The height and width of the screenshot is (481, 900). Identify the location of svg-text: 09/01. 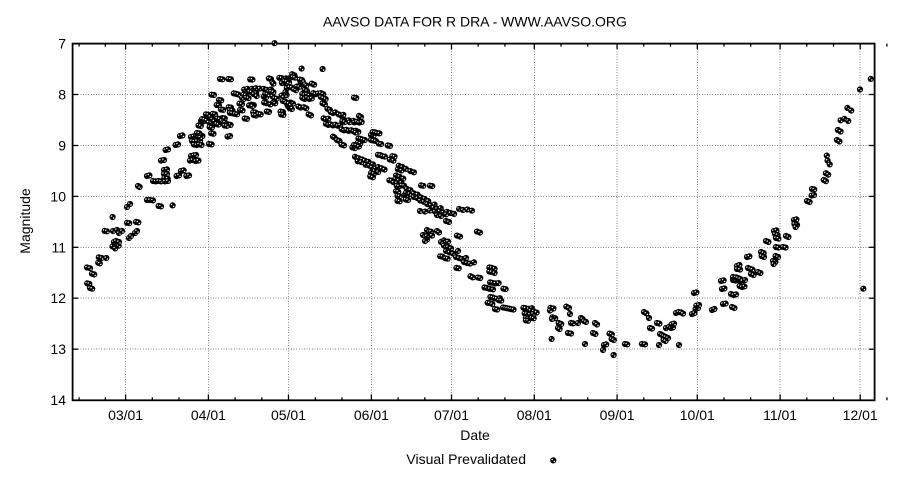
(617, 415).